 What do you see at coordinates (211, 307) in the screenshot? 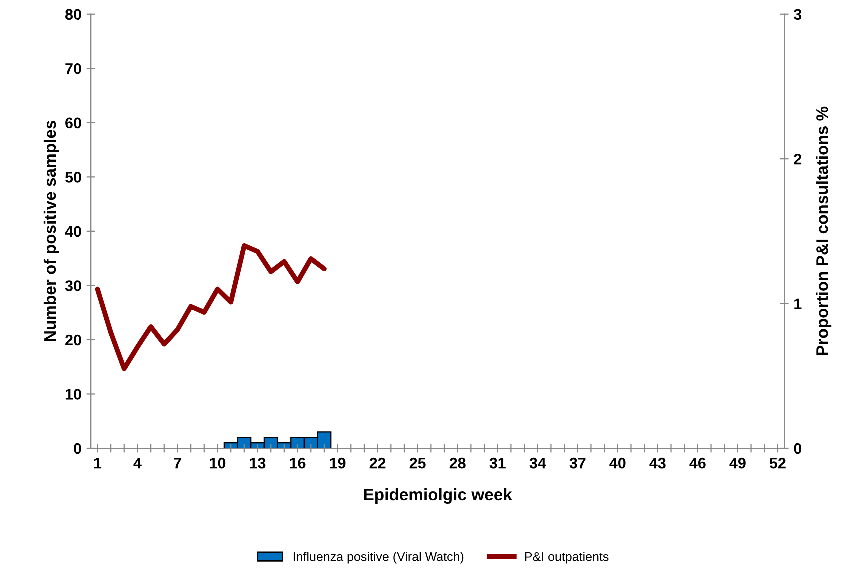
I see `line-series` at bounding box center [211, 307].